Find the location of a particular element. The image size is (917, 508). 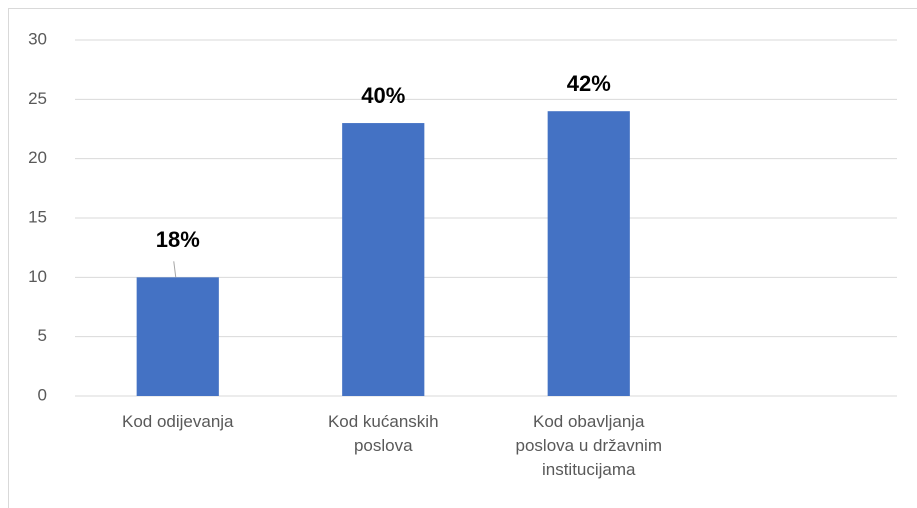

y-tick-label: 25 is located at coordinates (37, 98).